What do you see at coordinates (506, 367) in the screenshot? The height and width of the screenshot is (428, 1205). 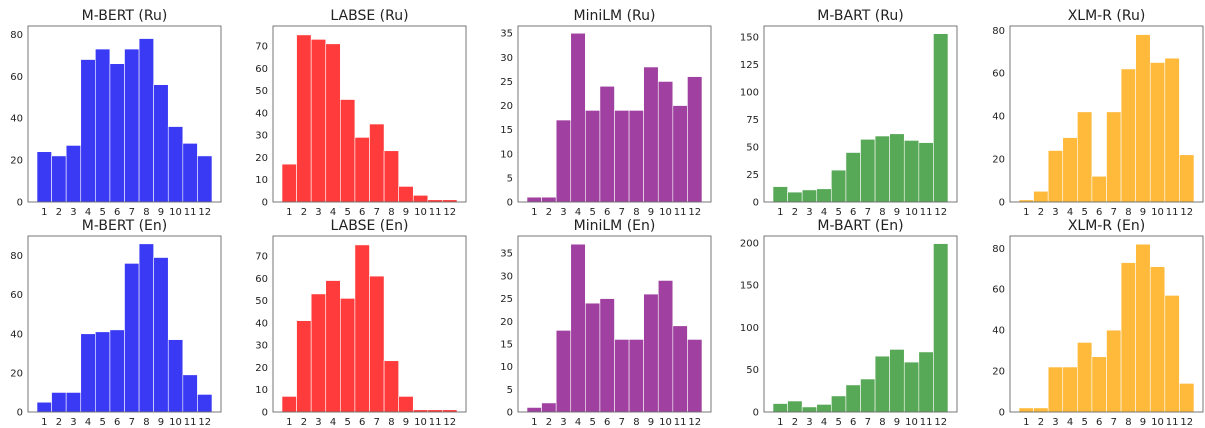 I see `y-tick-label: 10` at bounding box center [506, 367].